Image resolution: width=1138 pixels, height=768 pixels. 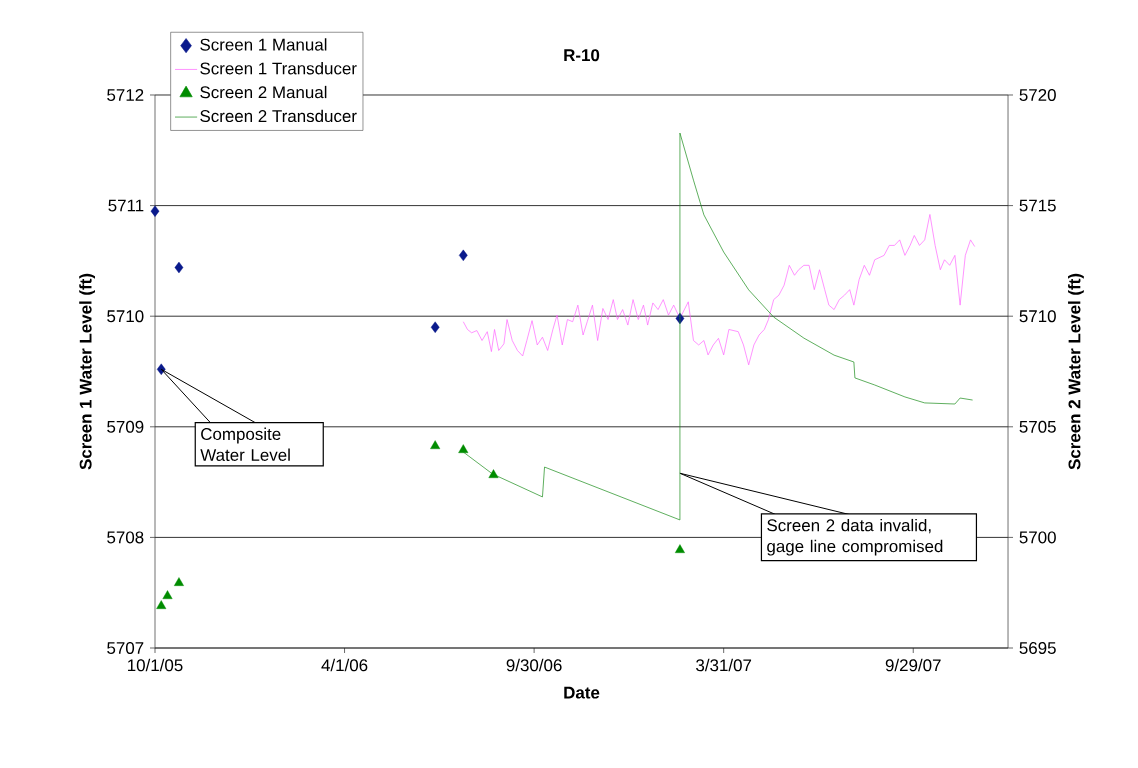 I want to click on y2-tick-label: 5705, so click(x=1037, y=426).